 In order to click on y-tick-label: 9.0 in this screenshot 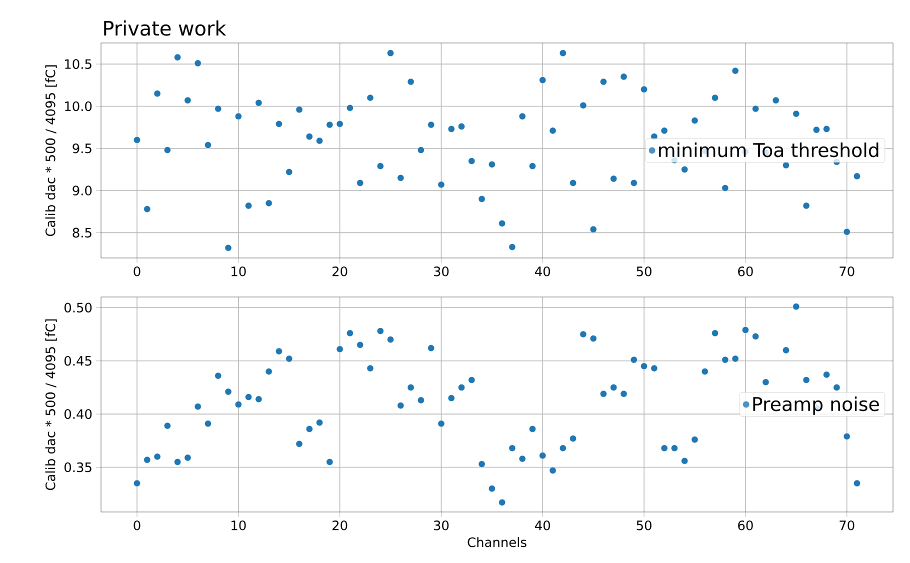, I will do `click(82, 191)`.